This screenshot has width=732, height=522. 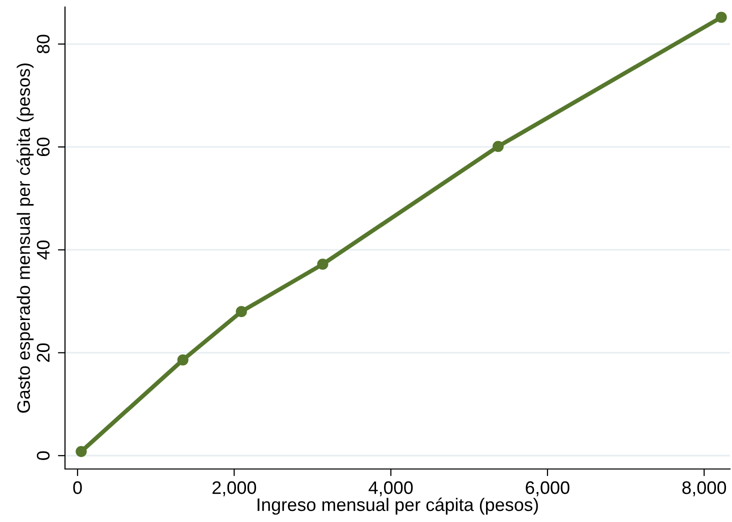 What do you see at coordinates (43, 147) in the screenshot?
I see `y-tick-label: 60` at bounding box center [43, 147].